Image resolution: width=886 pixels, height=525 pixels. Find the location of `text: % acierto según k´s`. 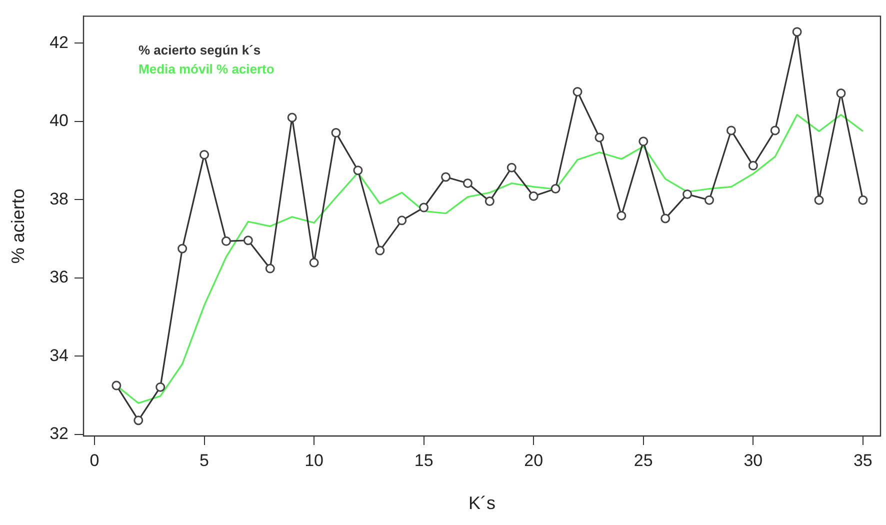

text: % acierto según k´s is located at coordinates (199, 50).